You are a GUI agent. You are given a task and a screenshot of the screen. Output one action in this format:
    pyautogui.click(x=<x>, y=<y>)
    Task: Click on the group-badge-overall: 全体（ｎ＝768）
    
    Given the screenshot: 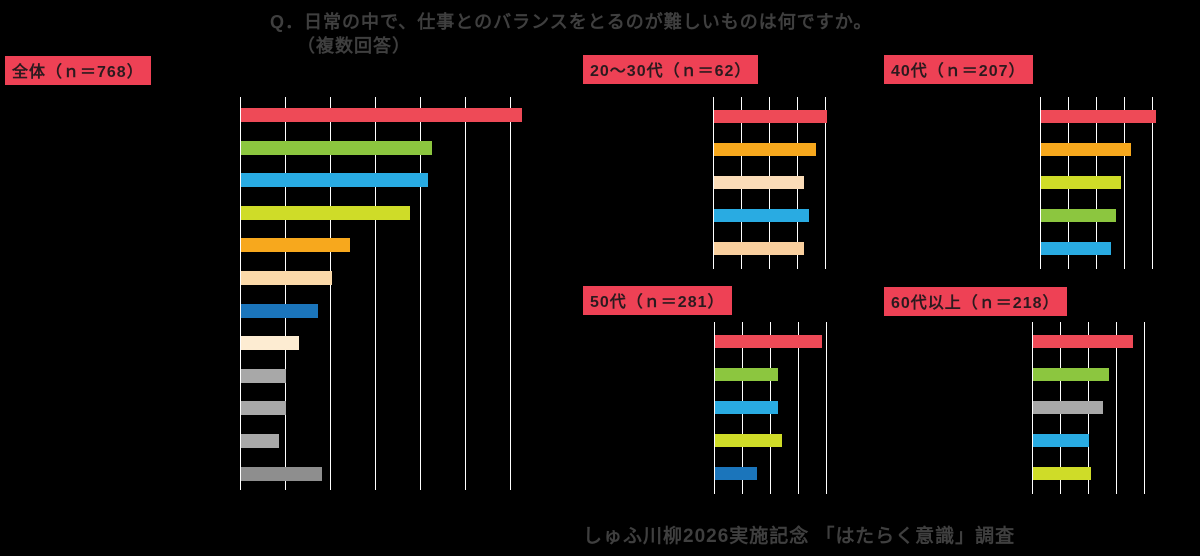 What is the action you would take?
    pyautogui.click(x=78, y=70)
    